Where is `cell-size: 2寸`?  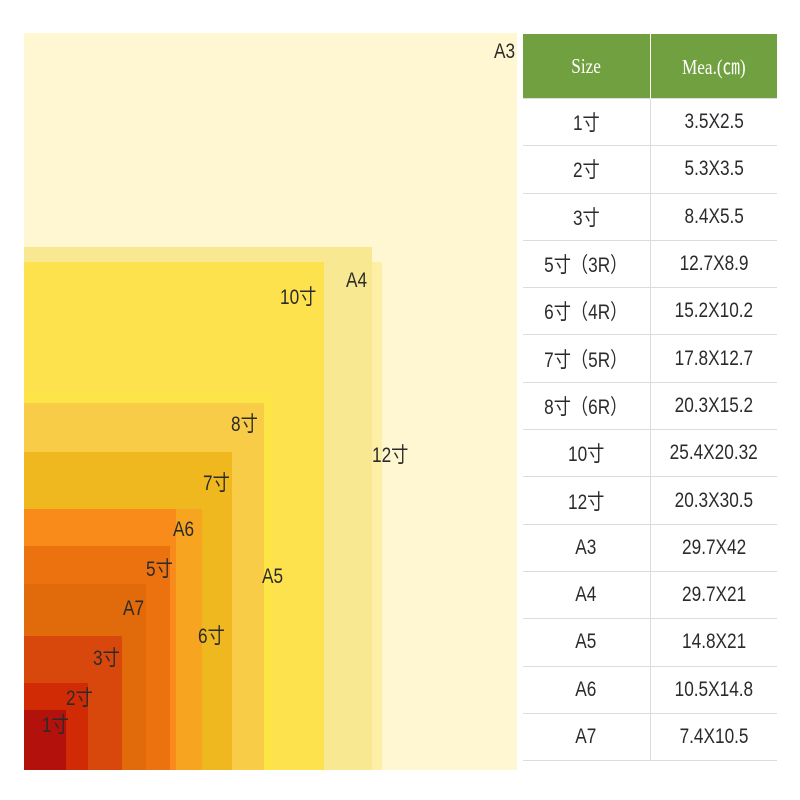 cell-size: 2寸 is located at coordinates (587, 169).